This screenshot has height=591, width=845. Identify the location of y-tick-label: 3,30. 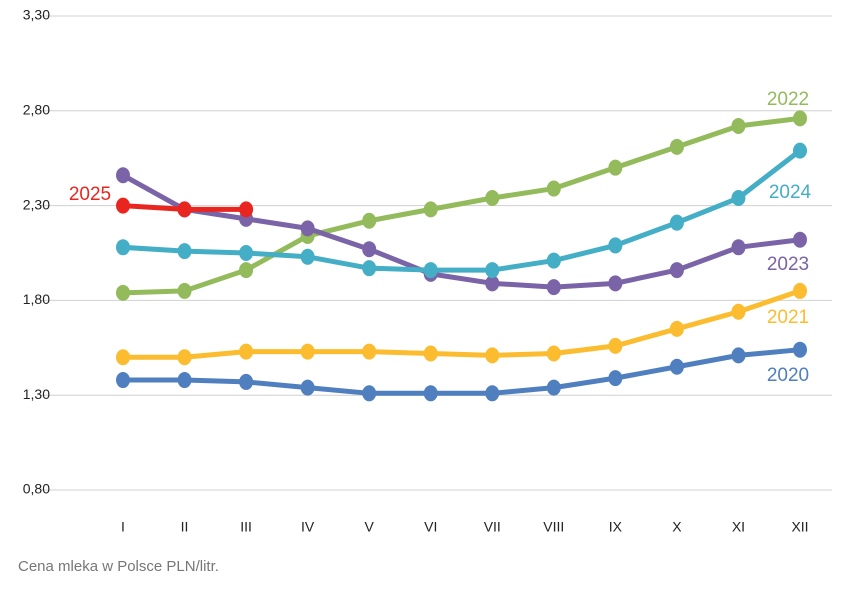
(36, 15).